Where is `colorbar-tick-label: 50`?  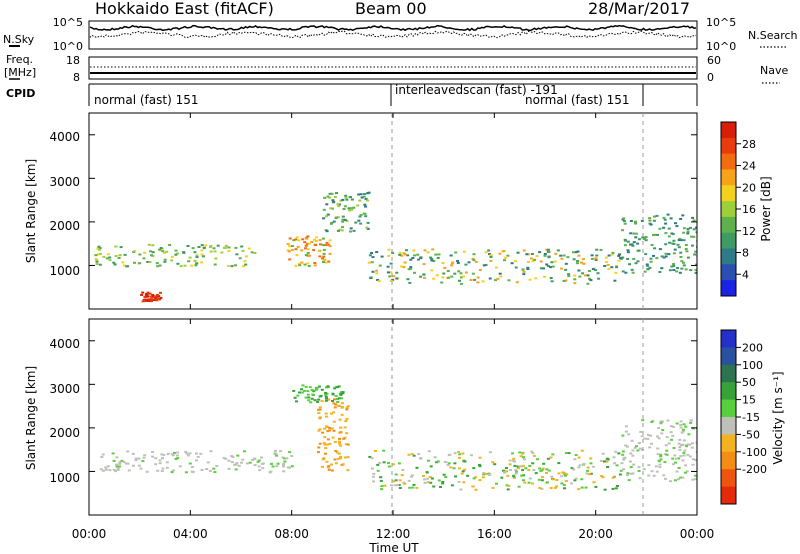 colorbar-tick-label: 50 is located at coordinates (749, 382).